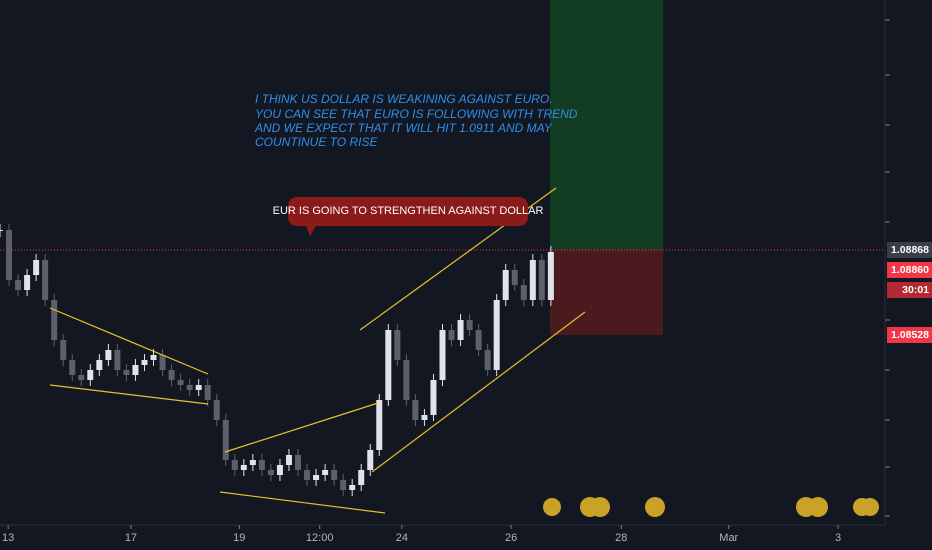 Image resolution: width=932 pixels, height=550 pixels. I want to click on x-tick-label: 13, so click(8, 538).